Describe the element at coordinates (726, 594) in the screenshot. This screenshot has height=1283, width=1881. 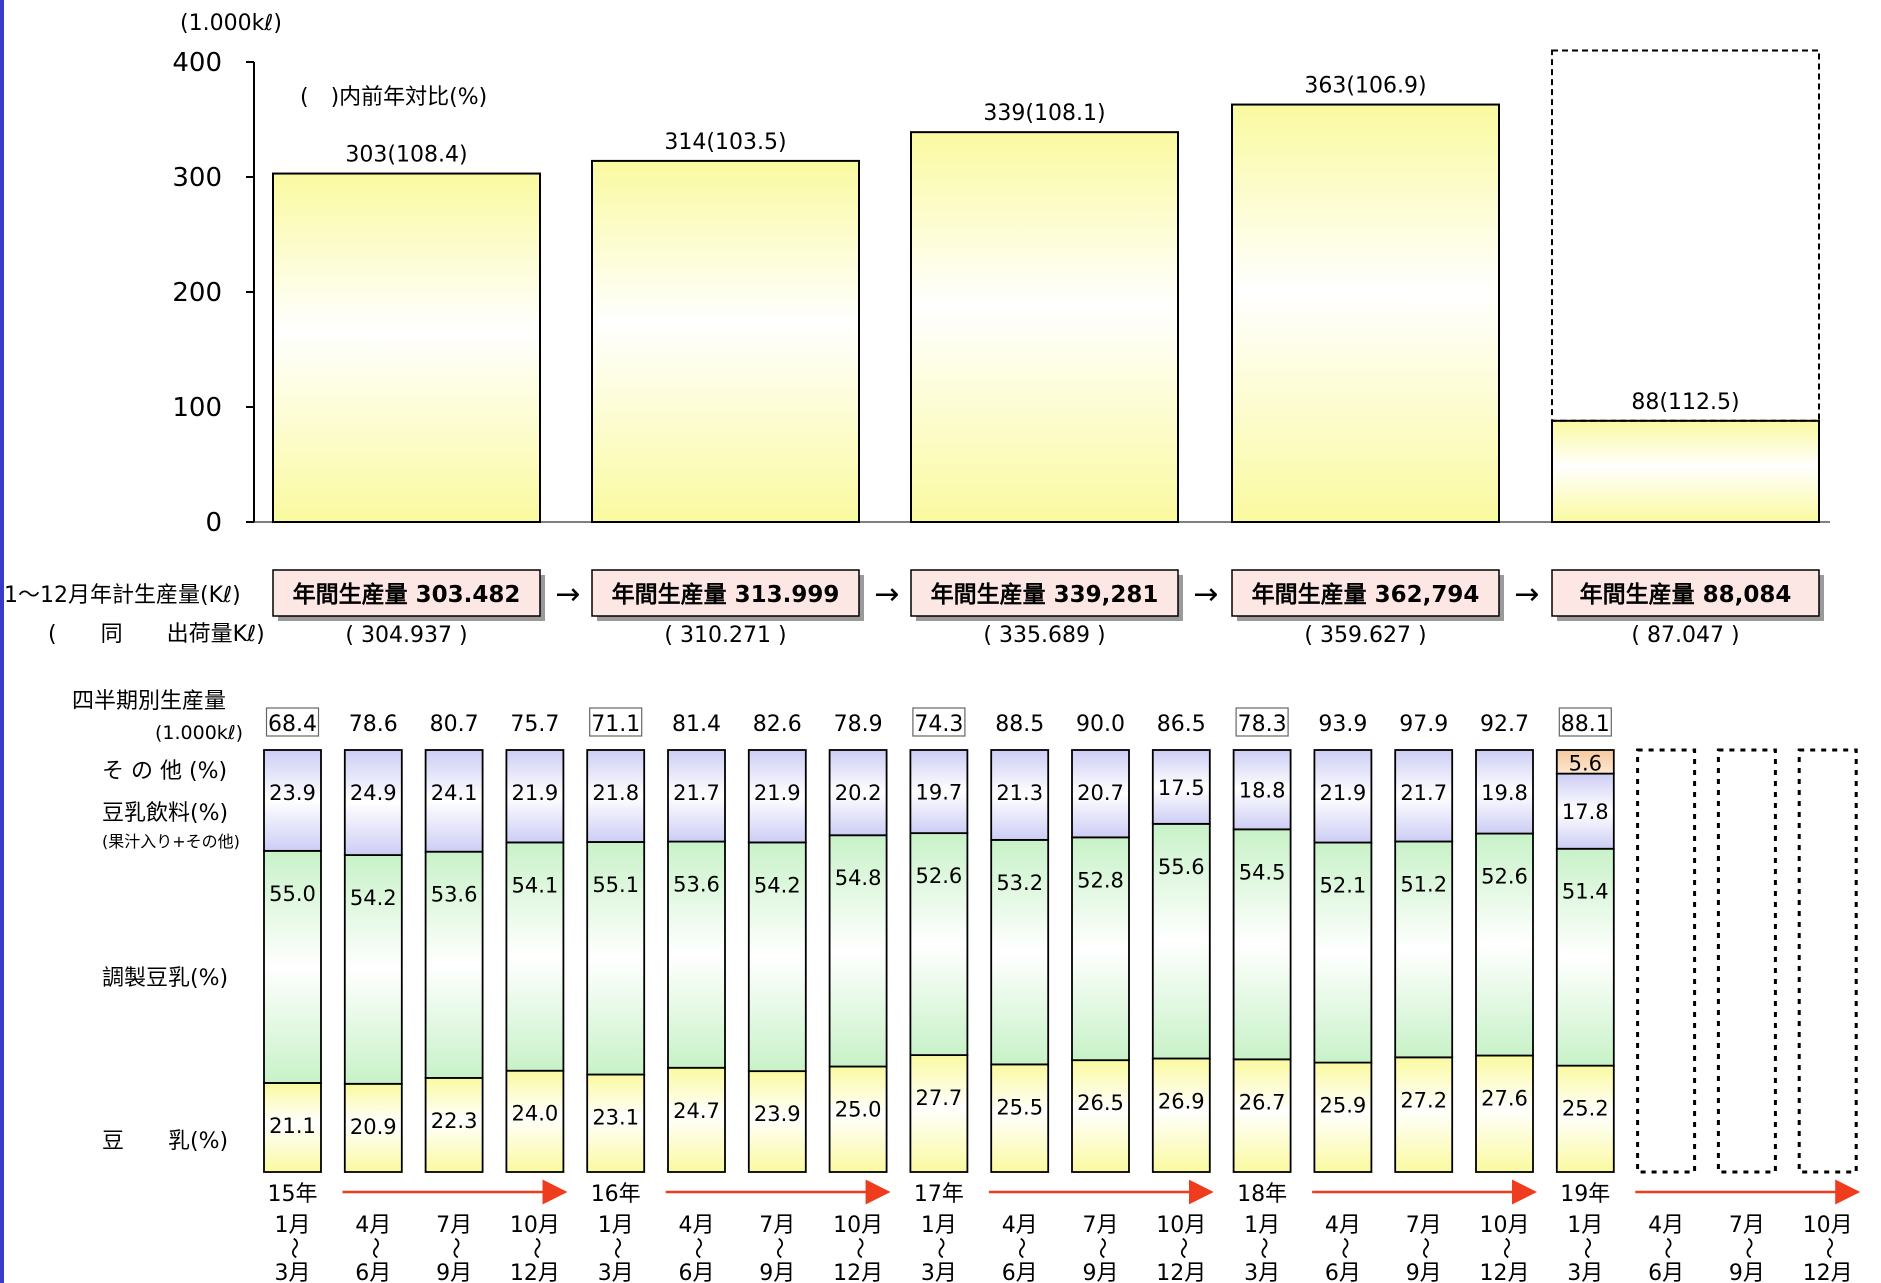
I see `annual-production-value: 年間生産量 313.999` at that location.